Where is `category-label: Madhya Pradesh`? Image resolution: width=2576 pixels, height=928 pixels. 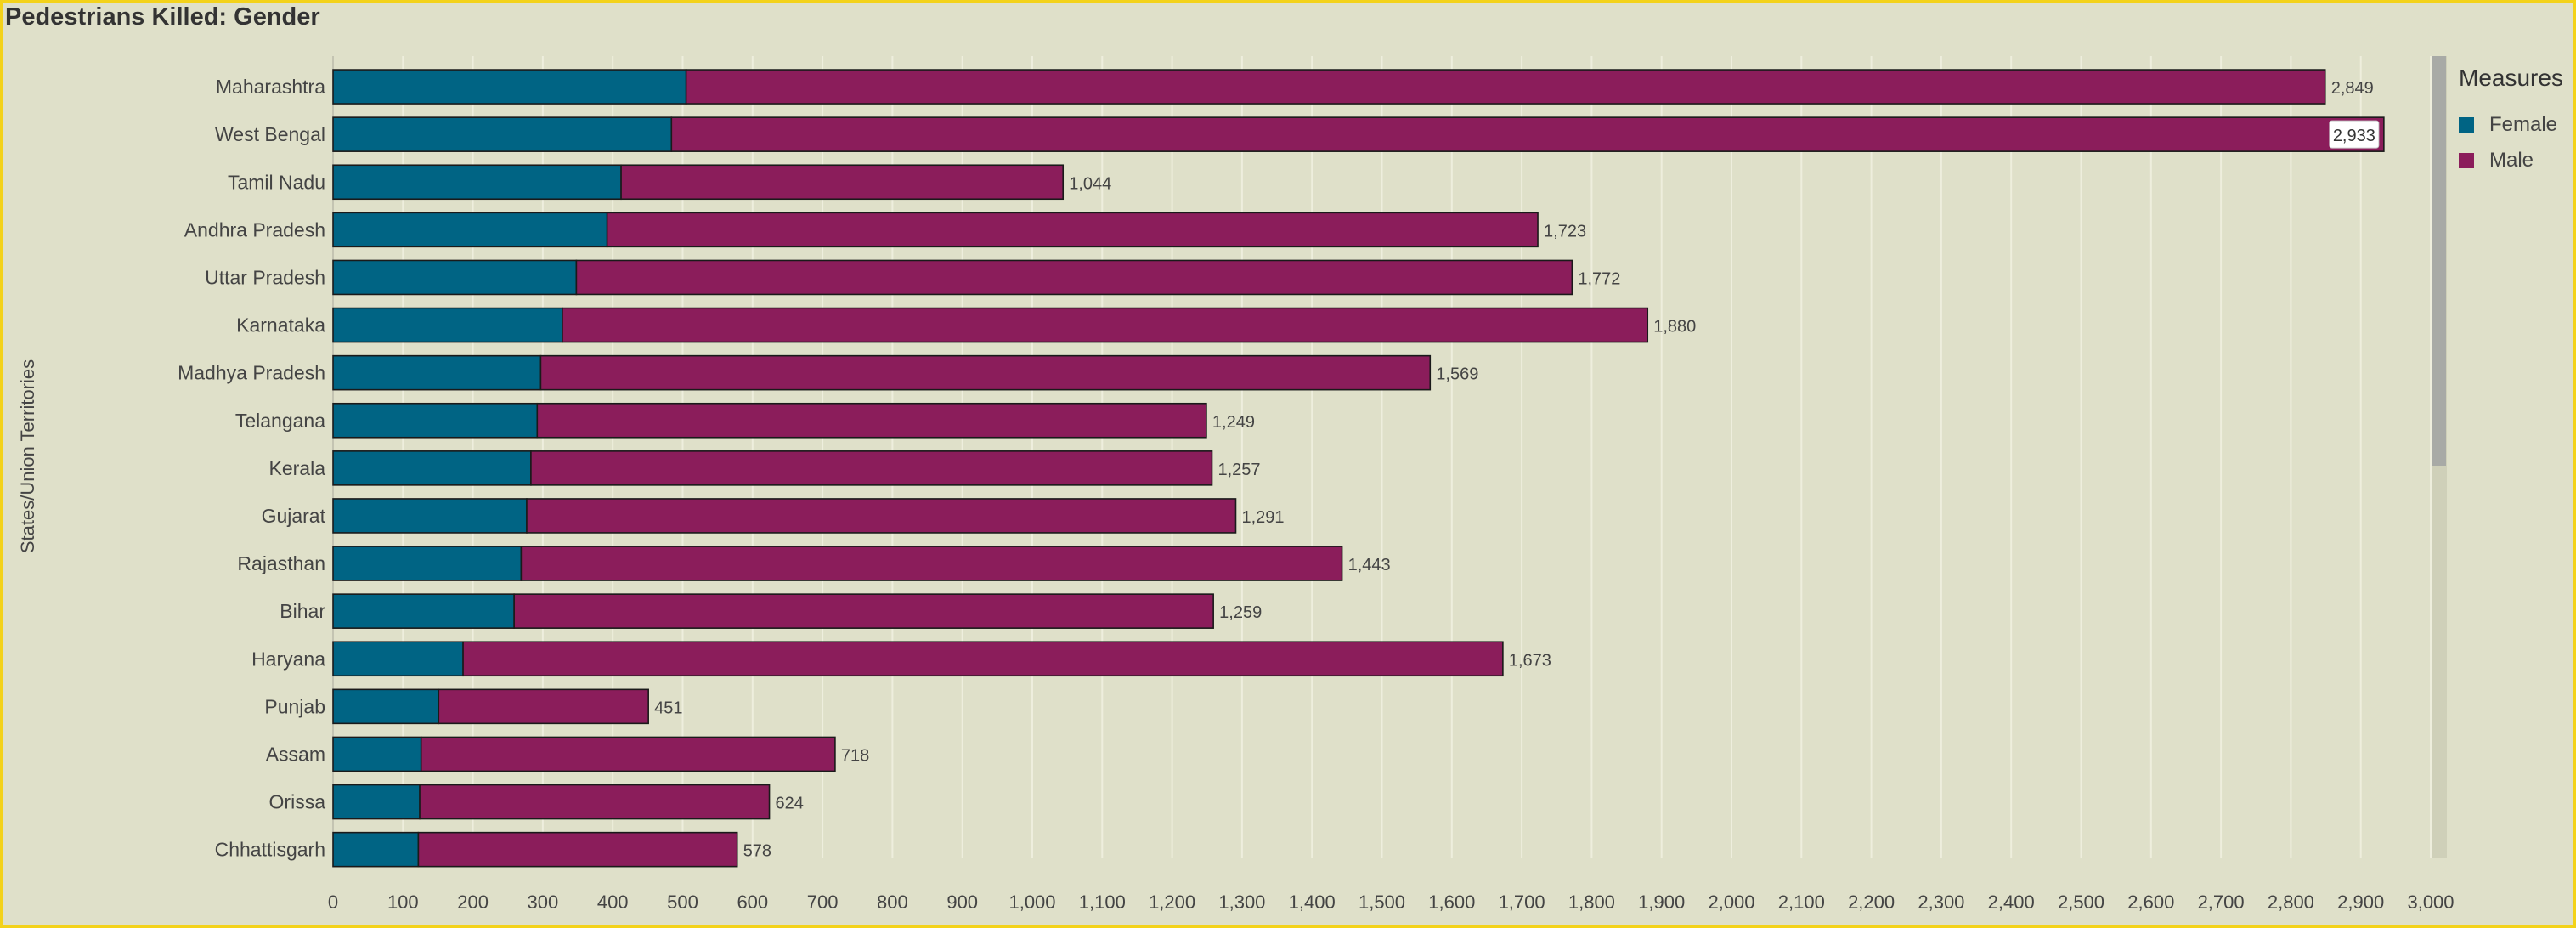 category-label: Madhya Pradesh is located at coordinates (252, 373).